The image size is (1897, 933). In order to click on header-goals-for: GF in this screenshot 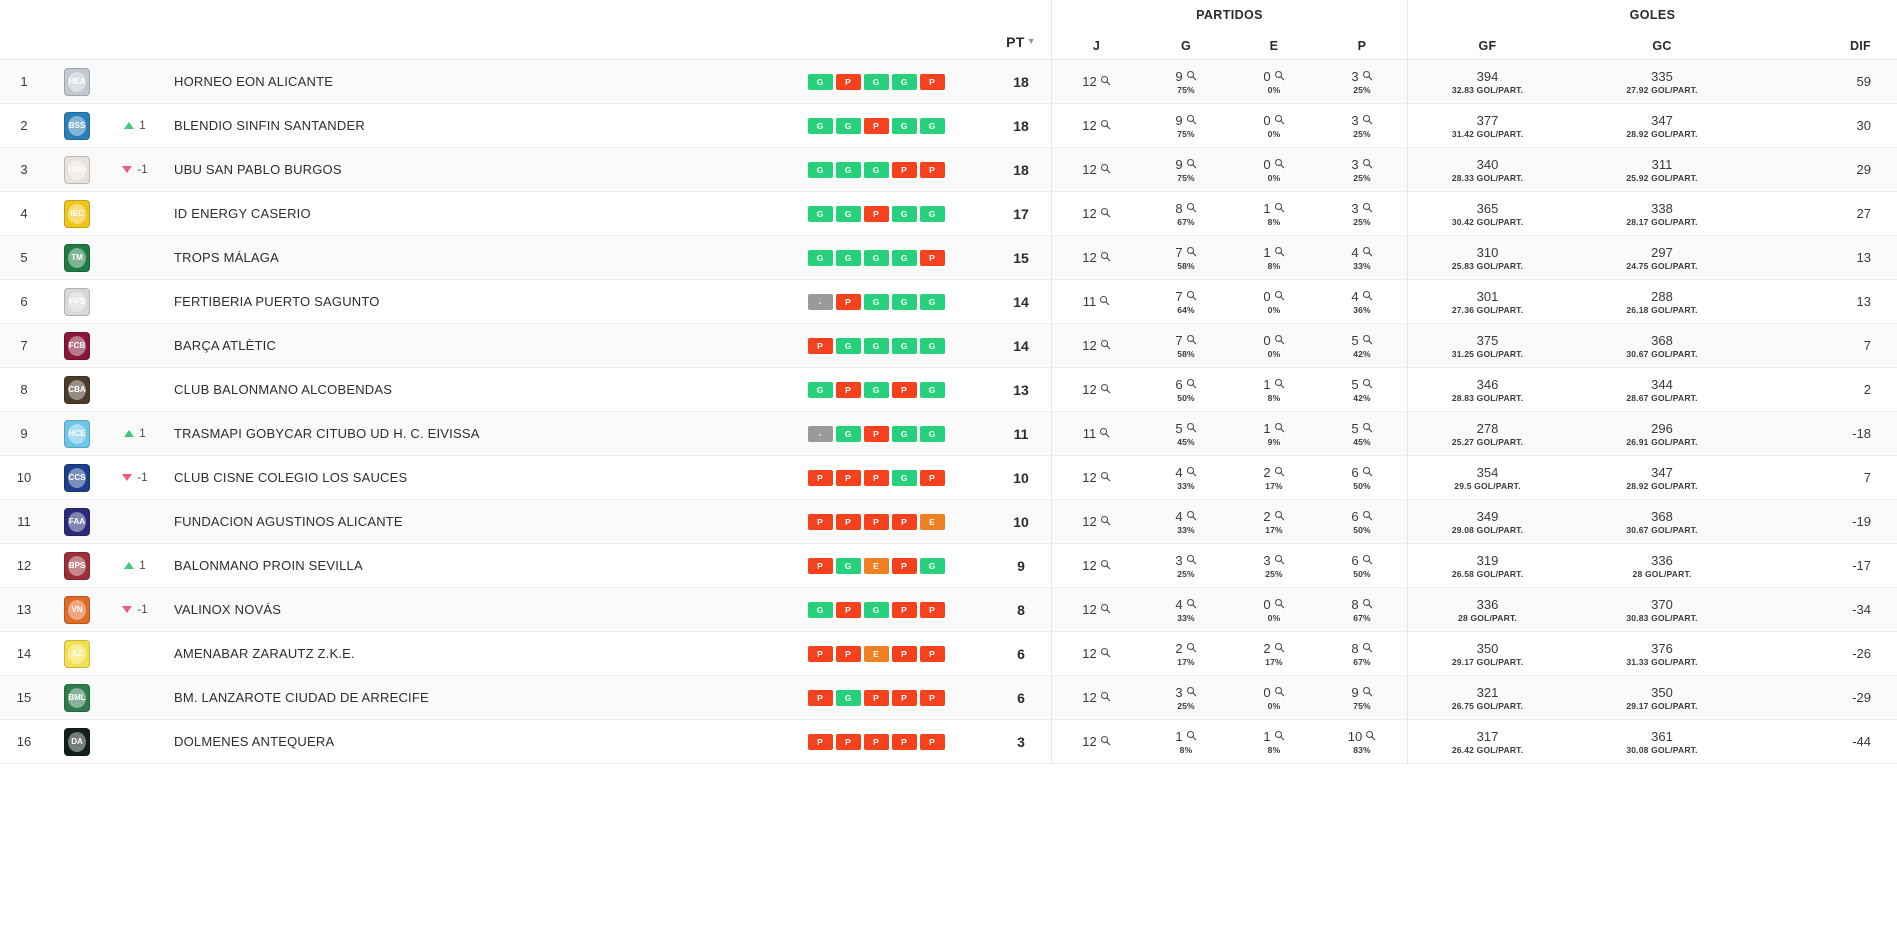, I will do `click(1487, 44)`.